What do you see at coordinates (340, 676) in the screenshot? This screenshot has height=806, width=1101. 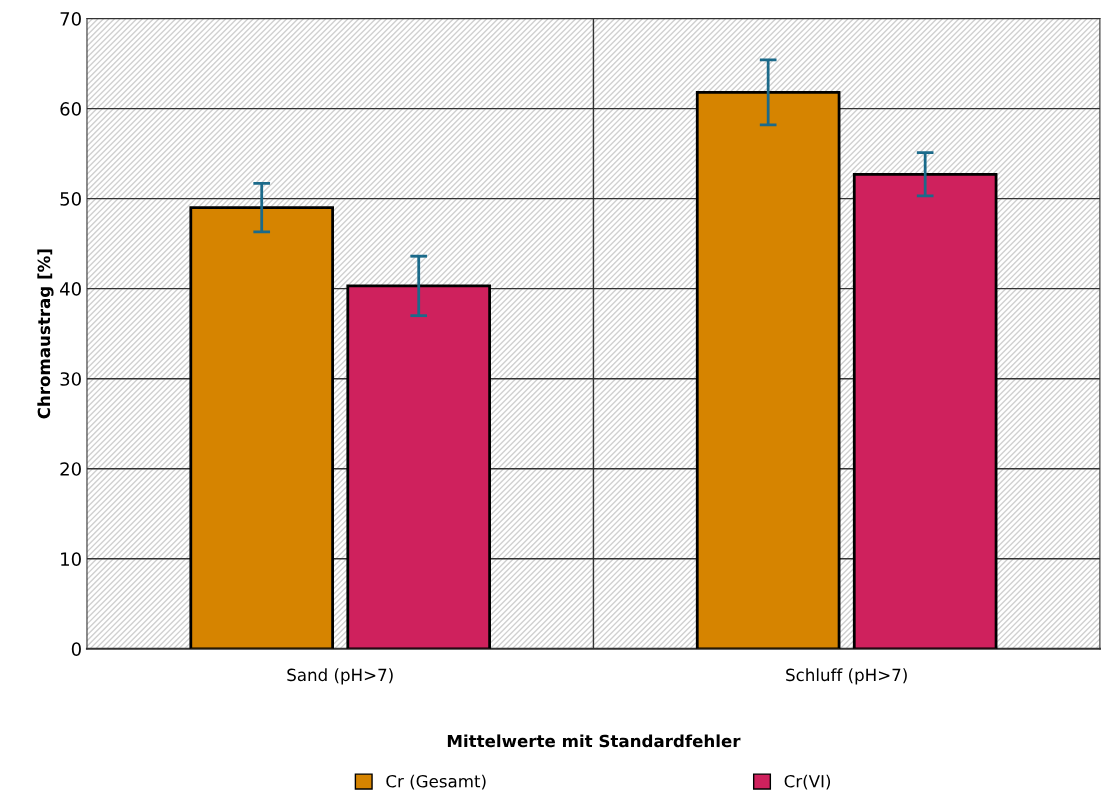 I see `x-tick-label: Sand (pH>7)` at bounding box center [340, 676].